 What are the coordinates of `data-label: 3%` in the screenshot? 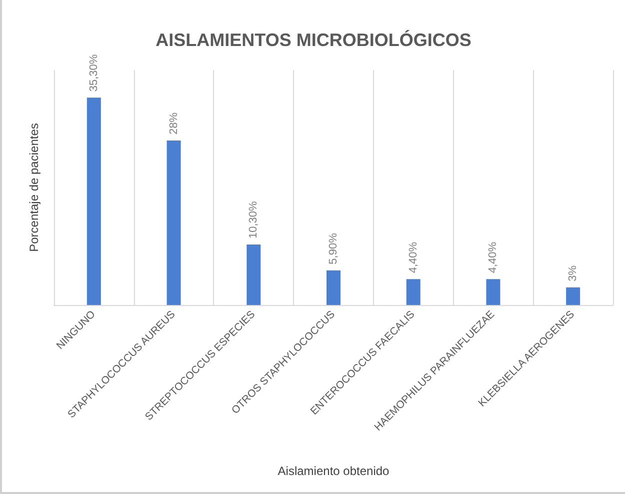 It's located at (573, 273).